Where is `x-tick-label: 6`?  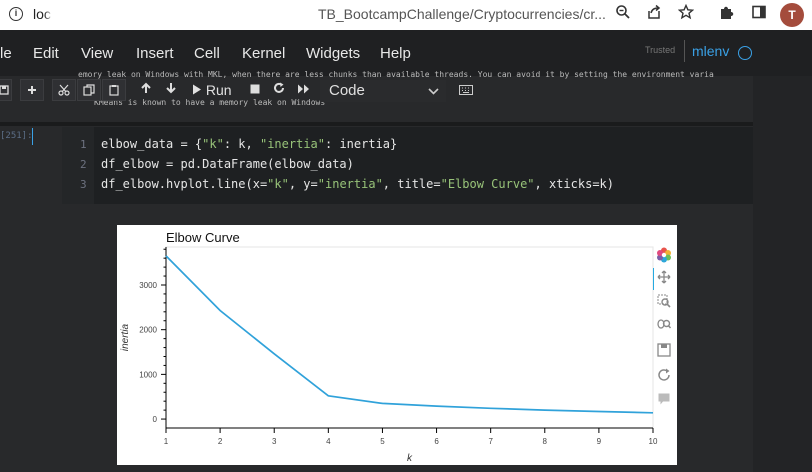
x-tick-label: 6 is located at coordinates (436, 441).